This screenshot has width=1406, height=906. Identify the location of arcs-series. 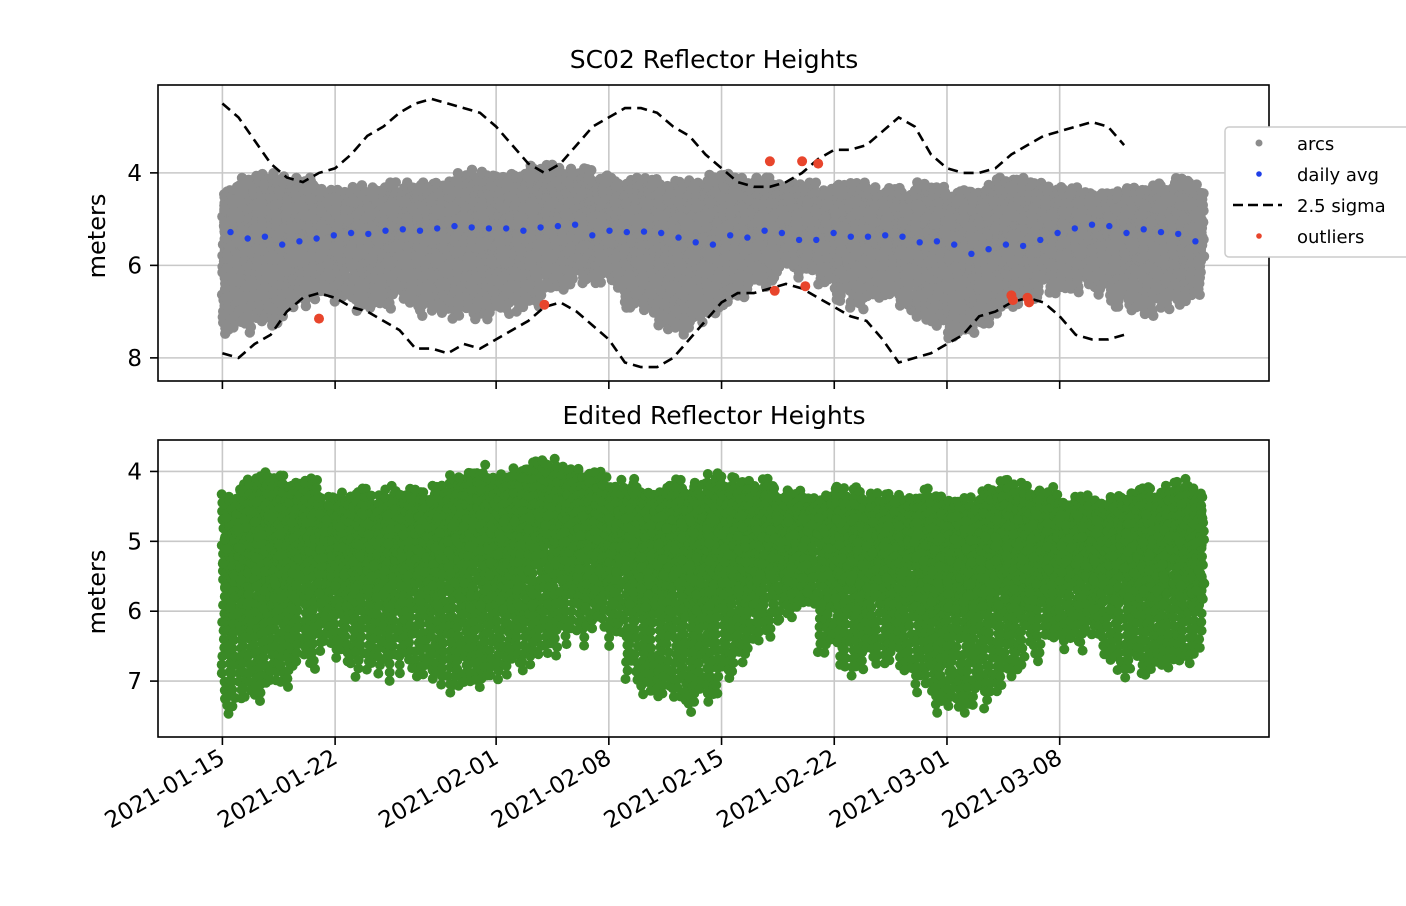
(713, 251).